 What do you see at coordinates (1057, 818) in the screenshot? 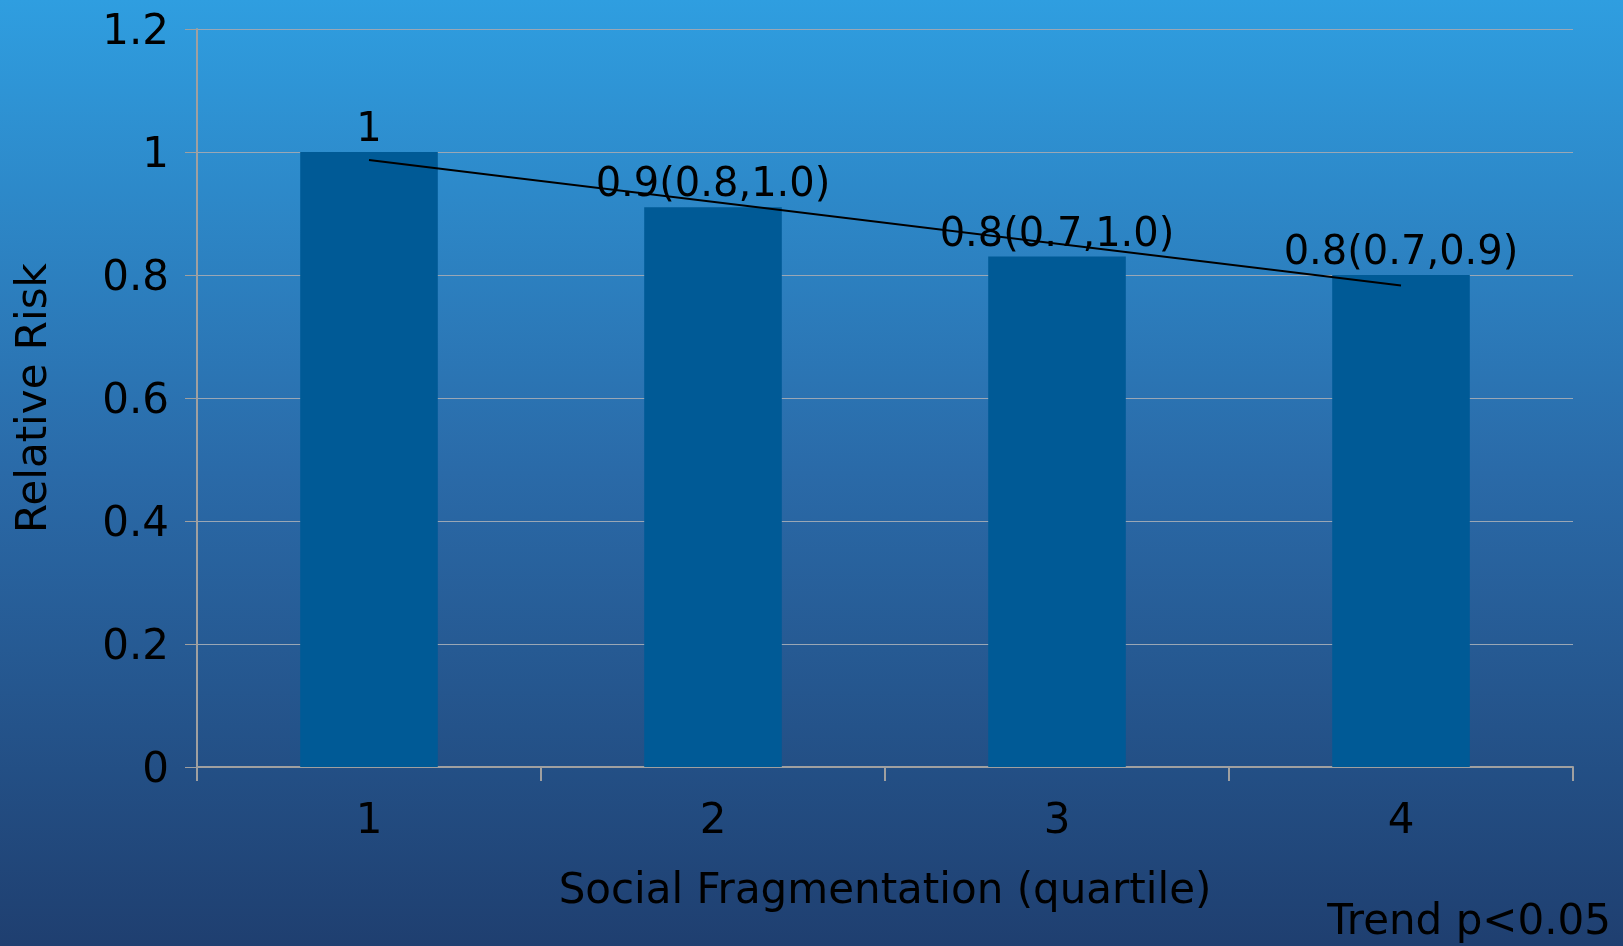
I see `x-tick-label: 3` at bounding box center [1057, 818].